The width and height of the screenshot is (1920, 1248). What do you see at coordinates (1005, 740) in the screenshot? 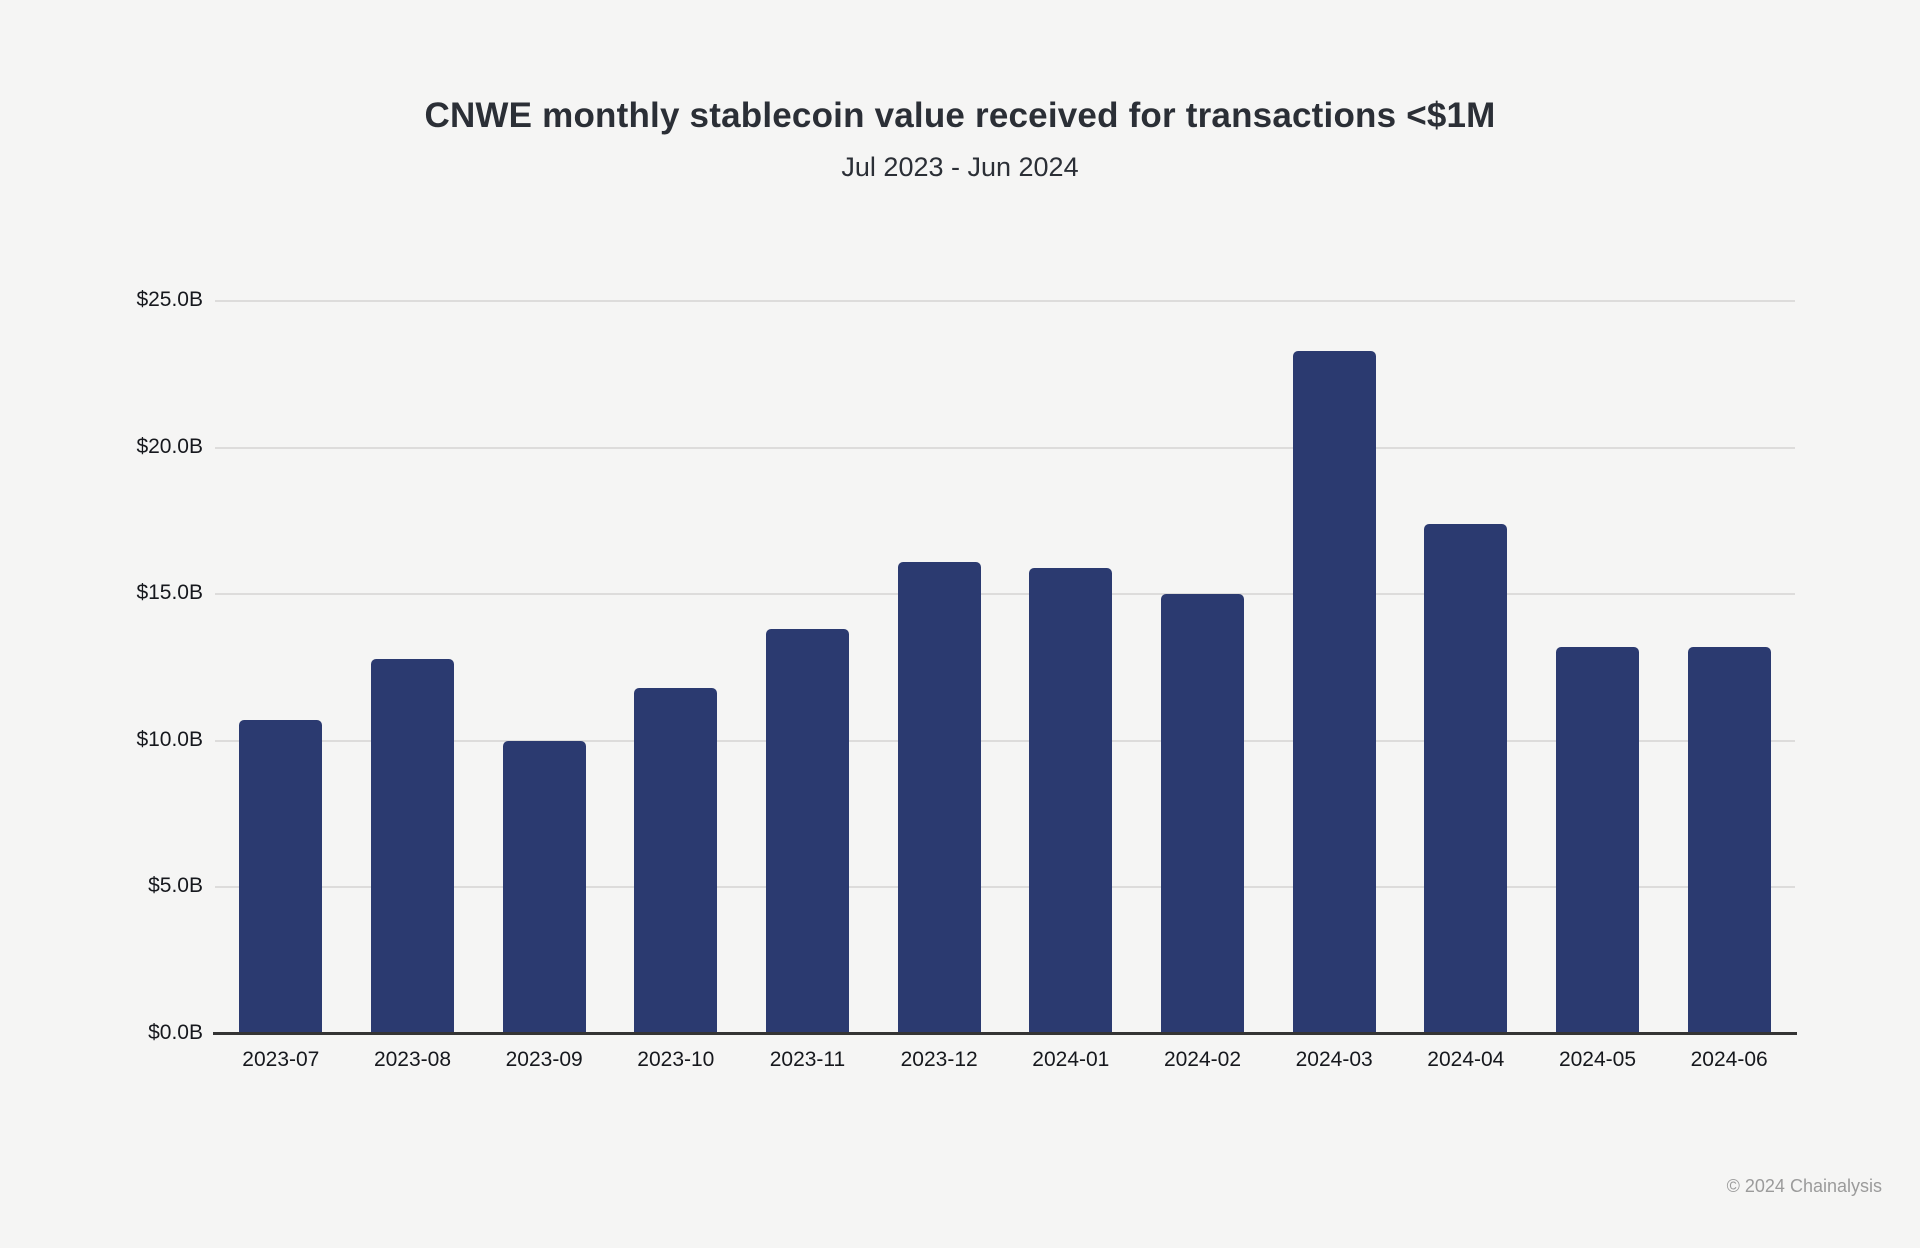
I see `gridline-$10.0B` at bounding box center [1005, 740].